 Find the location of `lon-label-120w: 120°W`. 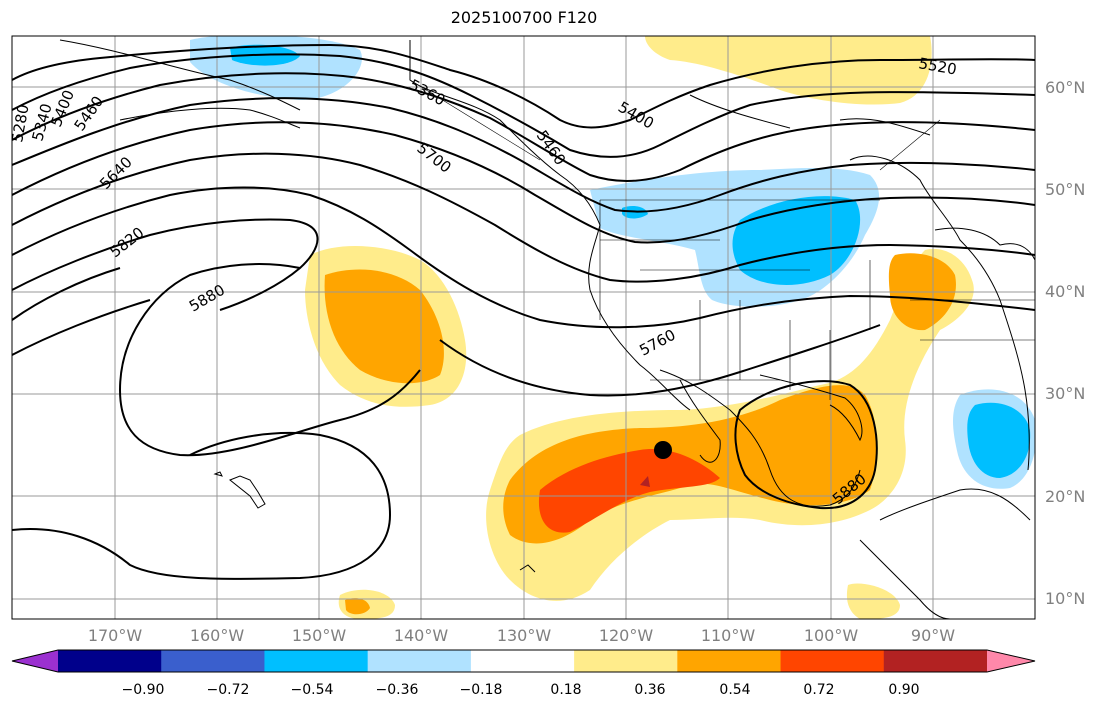

lon-label-120w: 120°W is located at coordinates (626, 635).